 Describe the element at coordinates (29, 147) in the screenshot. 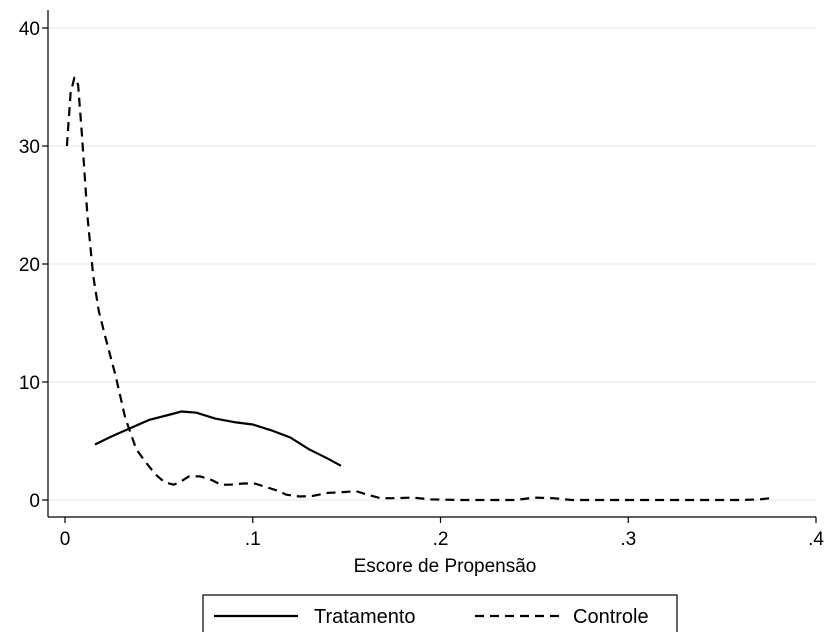

I see `y-tick-label: 30` at that location.